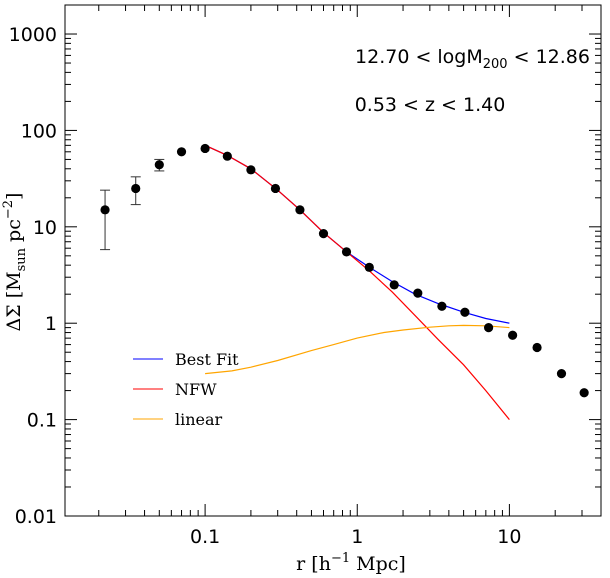 The height and width of the screenshot is (578, 610). I want to click on y-tick-label: 100, so click(39, 131).